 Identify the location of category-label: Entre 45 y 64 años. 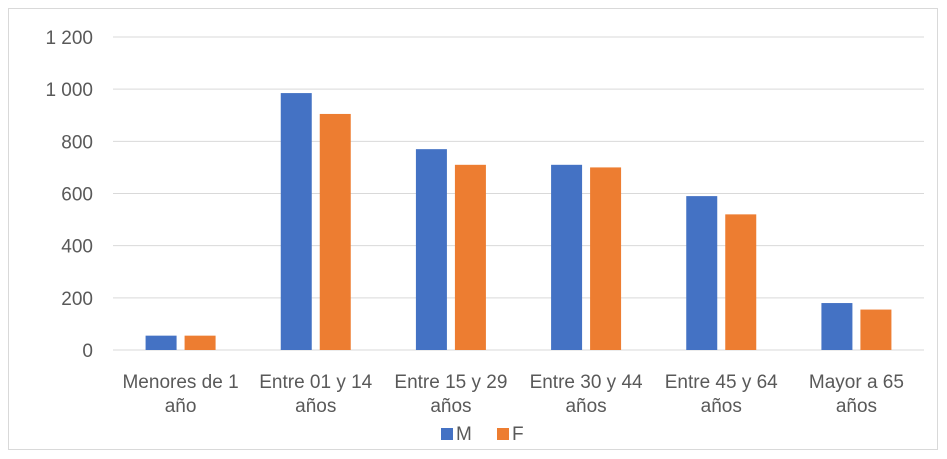
(721, 394).